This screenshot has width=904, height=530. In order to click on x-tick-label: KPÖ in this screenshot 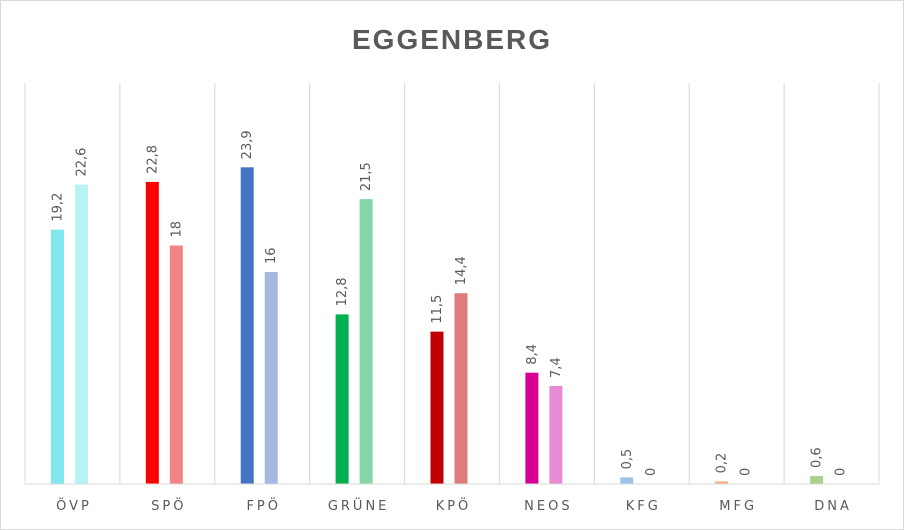, I will do `click(454, 505)`.